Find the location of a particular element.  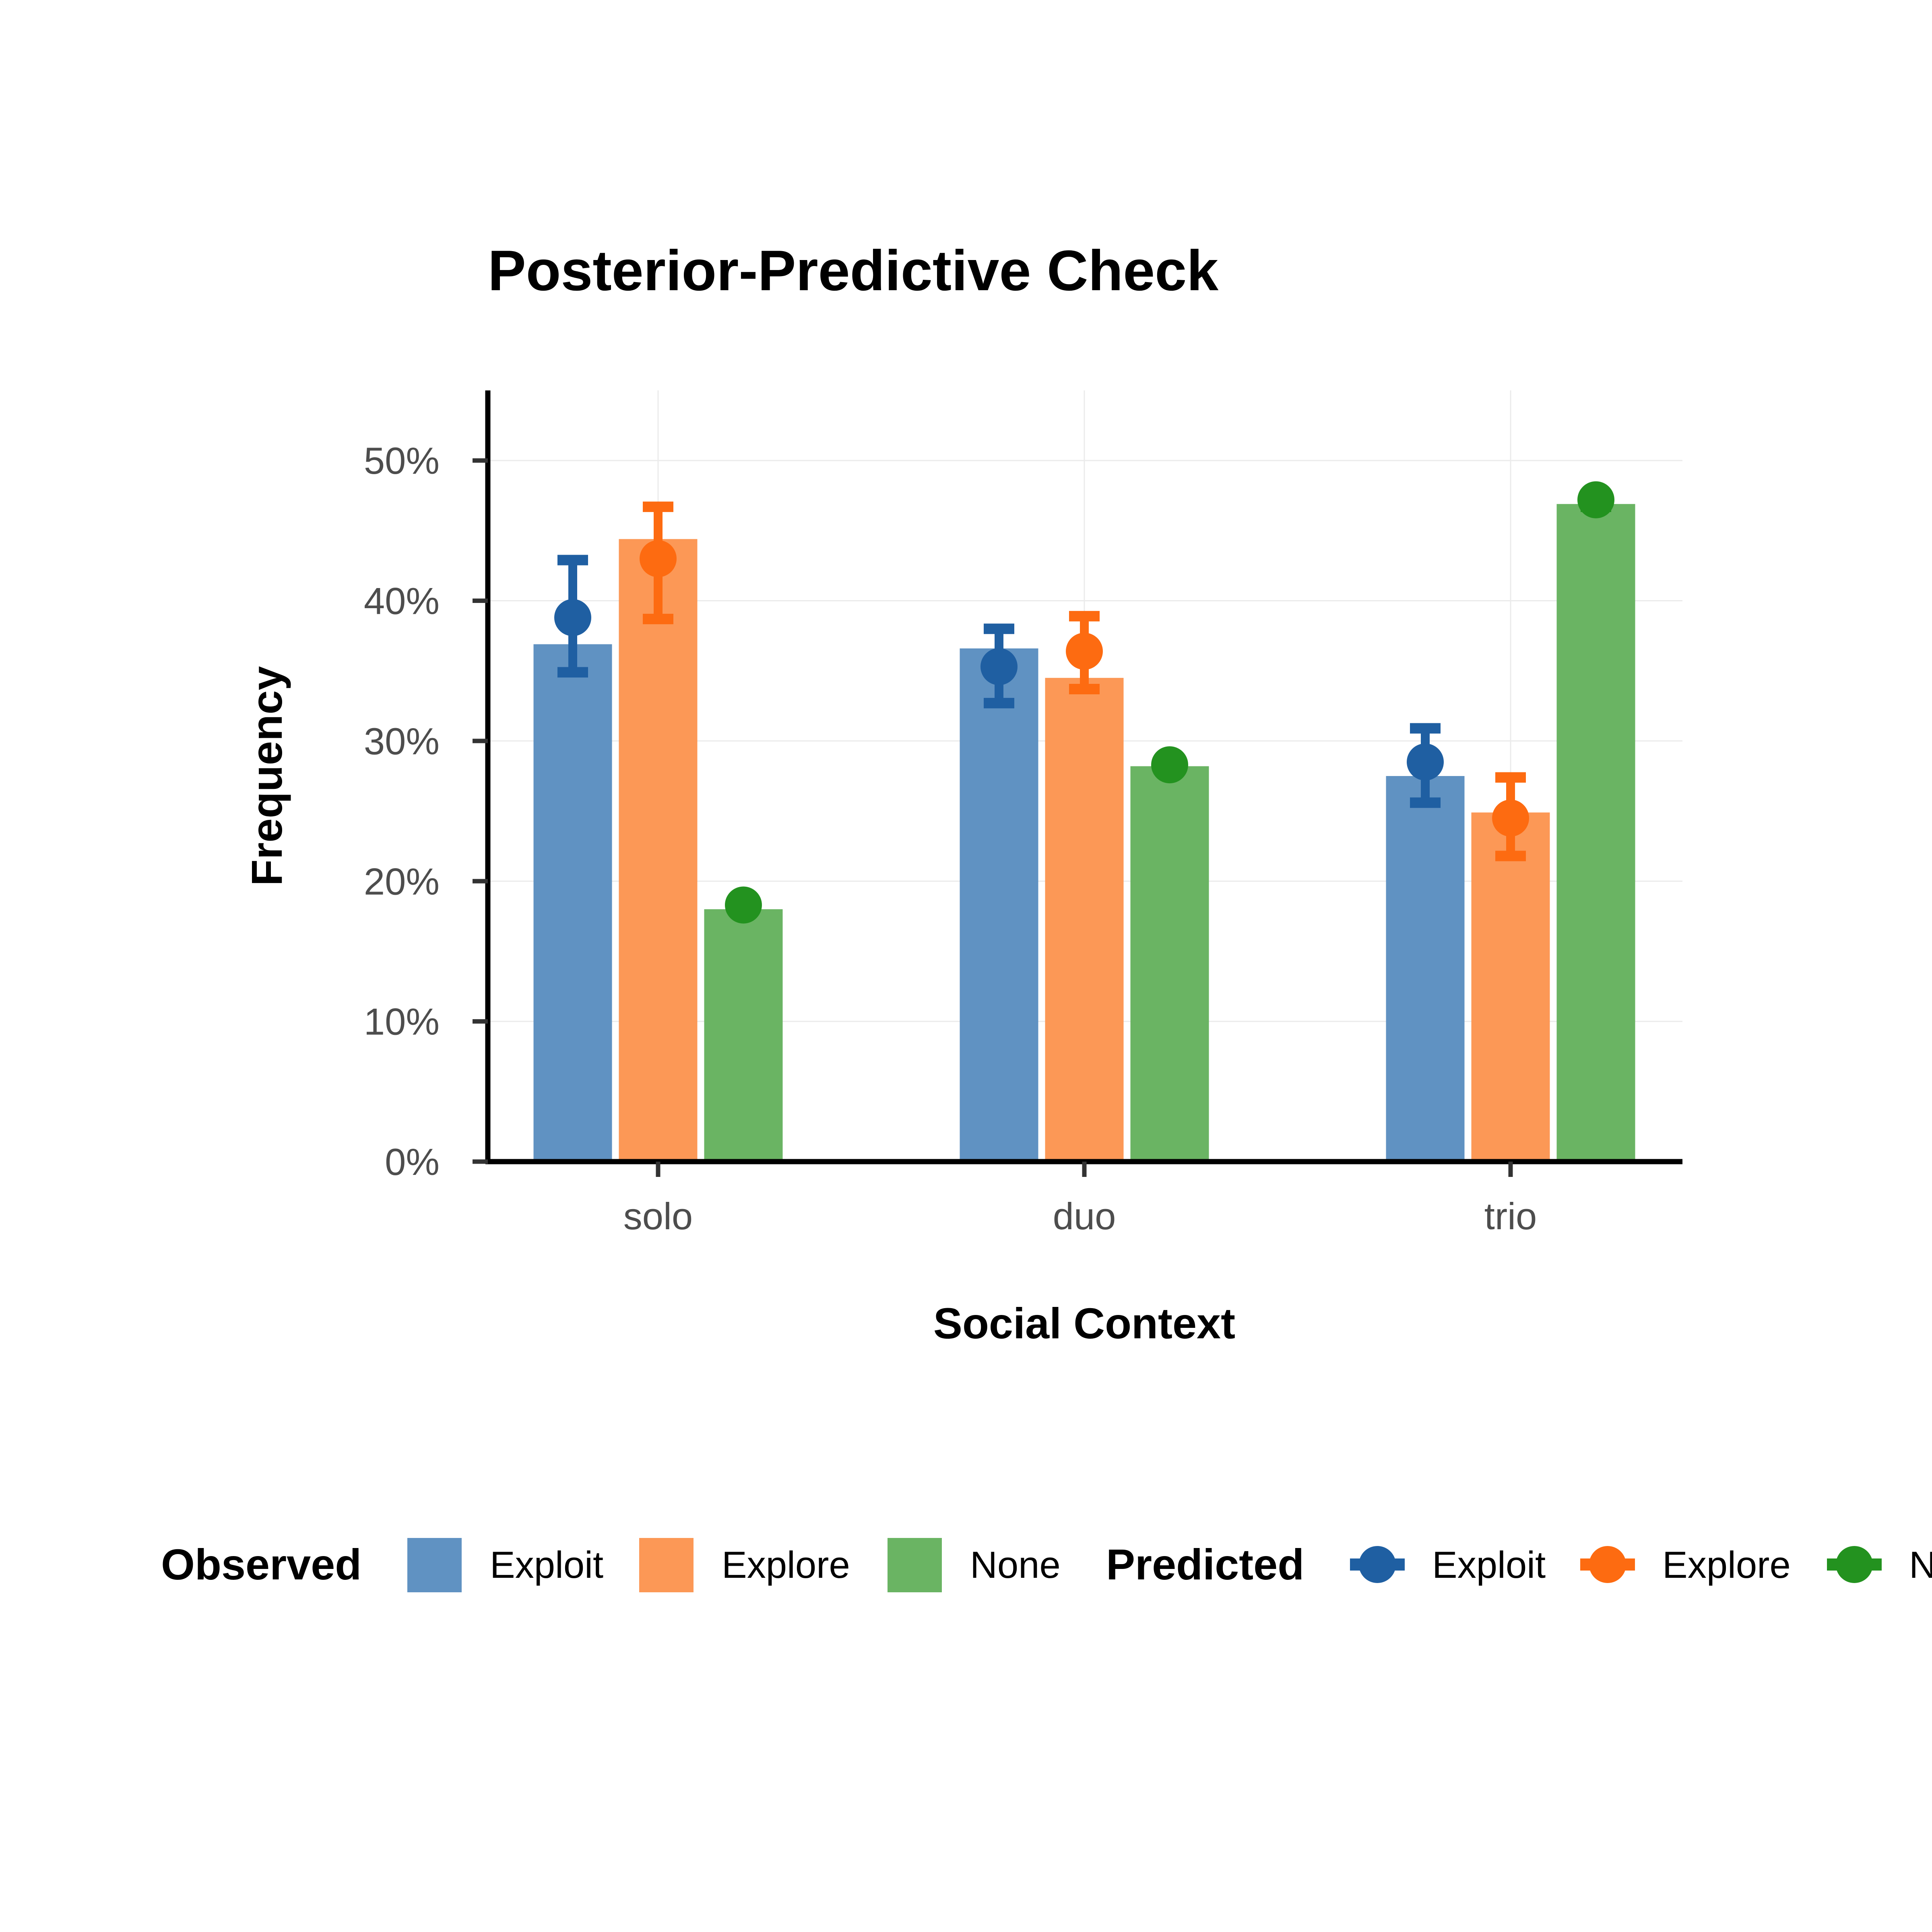

y-tick-label: 0% is located at coordinates (412, 1162).